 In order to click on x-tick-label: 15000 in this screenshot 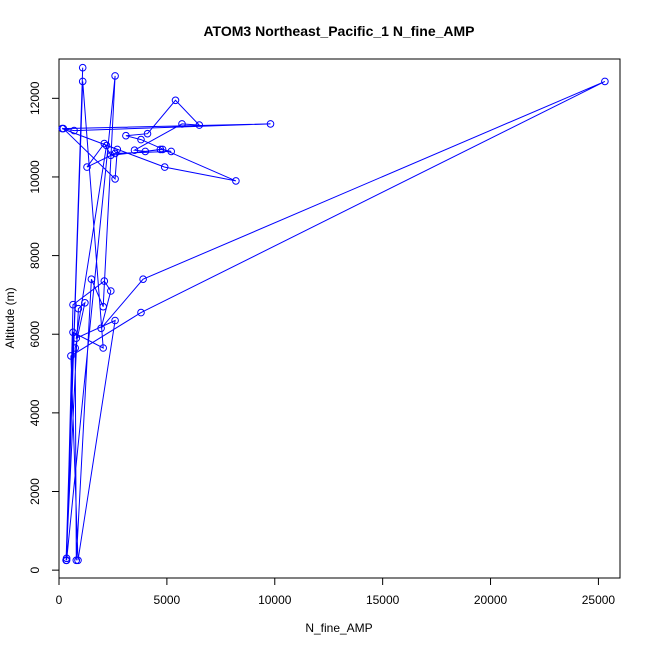, I will do `click(383, 600)`.